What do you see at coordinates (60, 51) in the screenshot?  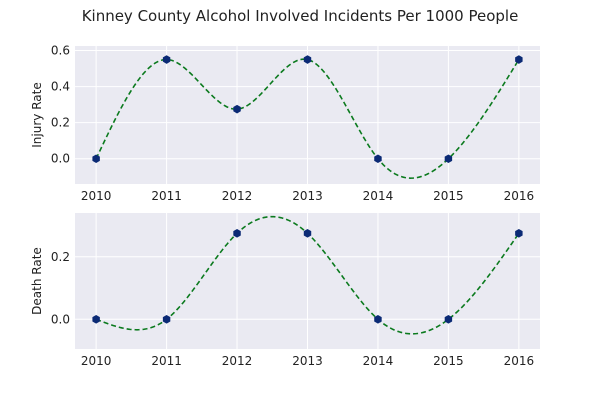 I see `y-tick-label: 0.6` at bounding box center [60, 51].